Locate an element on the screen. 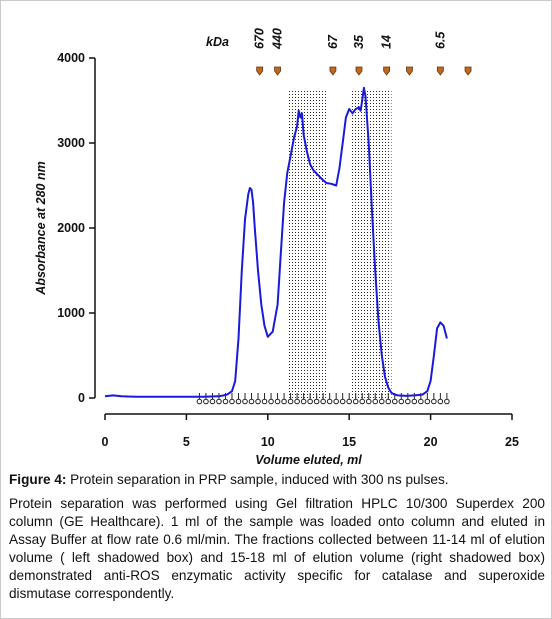 Image resolution: width=552 pixels, height=619 pixels. molecular-weight-markers: 670 440 67 35 14 6.5 is located at coordinates (362, 52).